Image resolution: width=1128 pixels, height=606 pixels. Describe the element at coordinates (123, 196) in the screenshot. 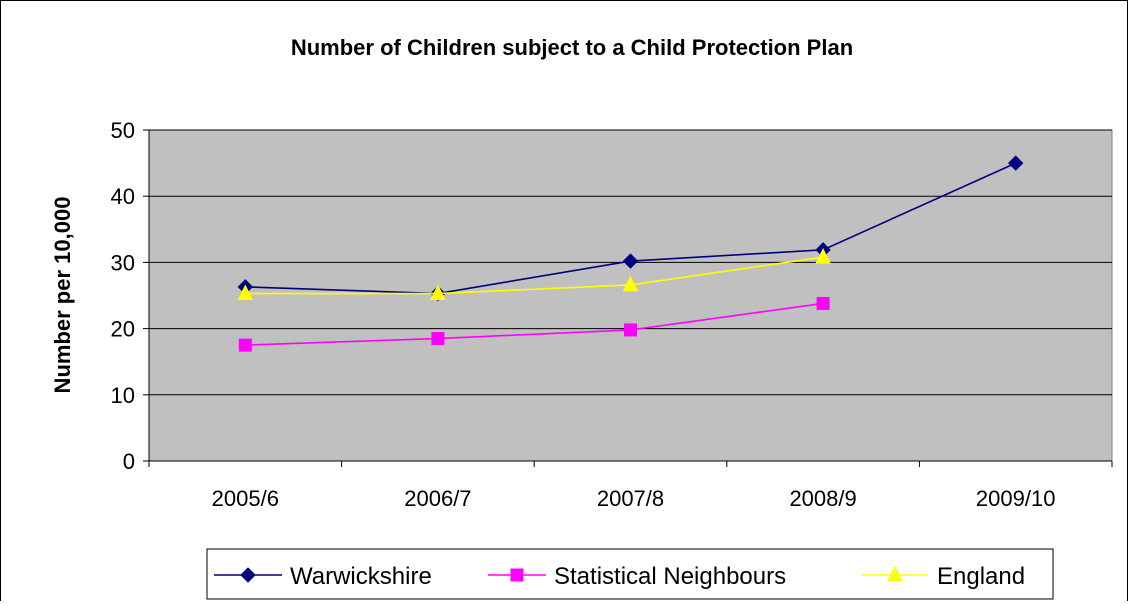

I see `y-tick-label: 40` at that location.